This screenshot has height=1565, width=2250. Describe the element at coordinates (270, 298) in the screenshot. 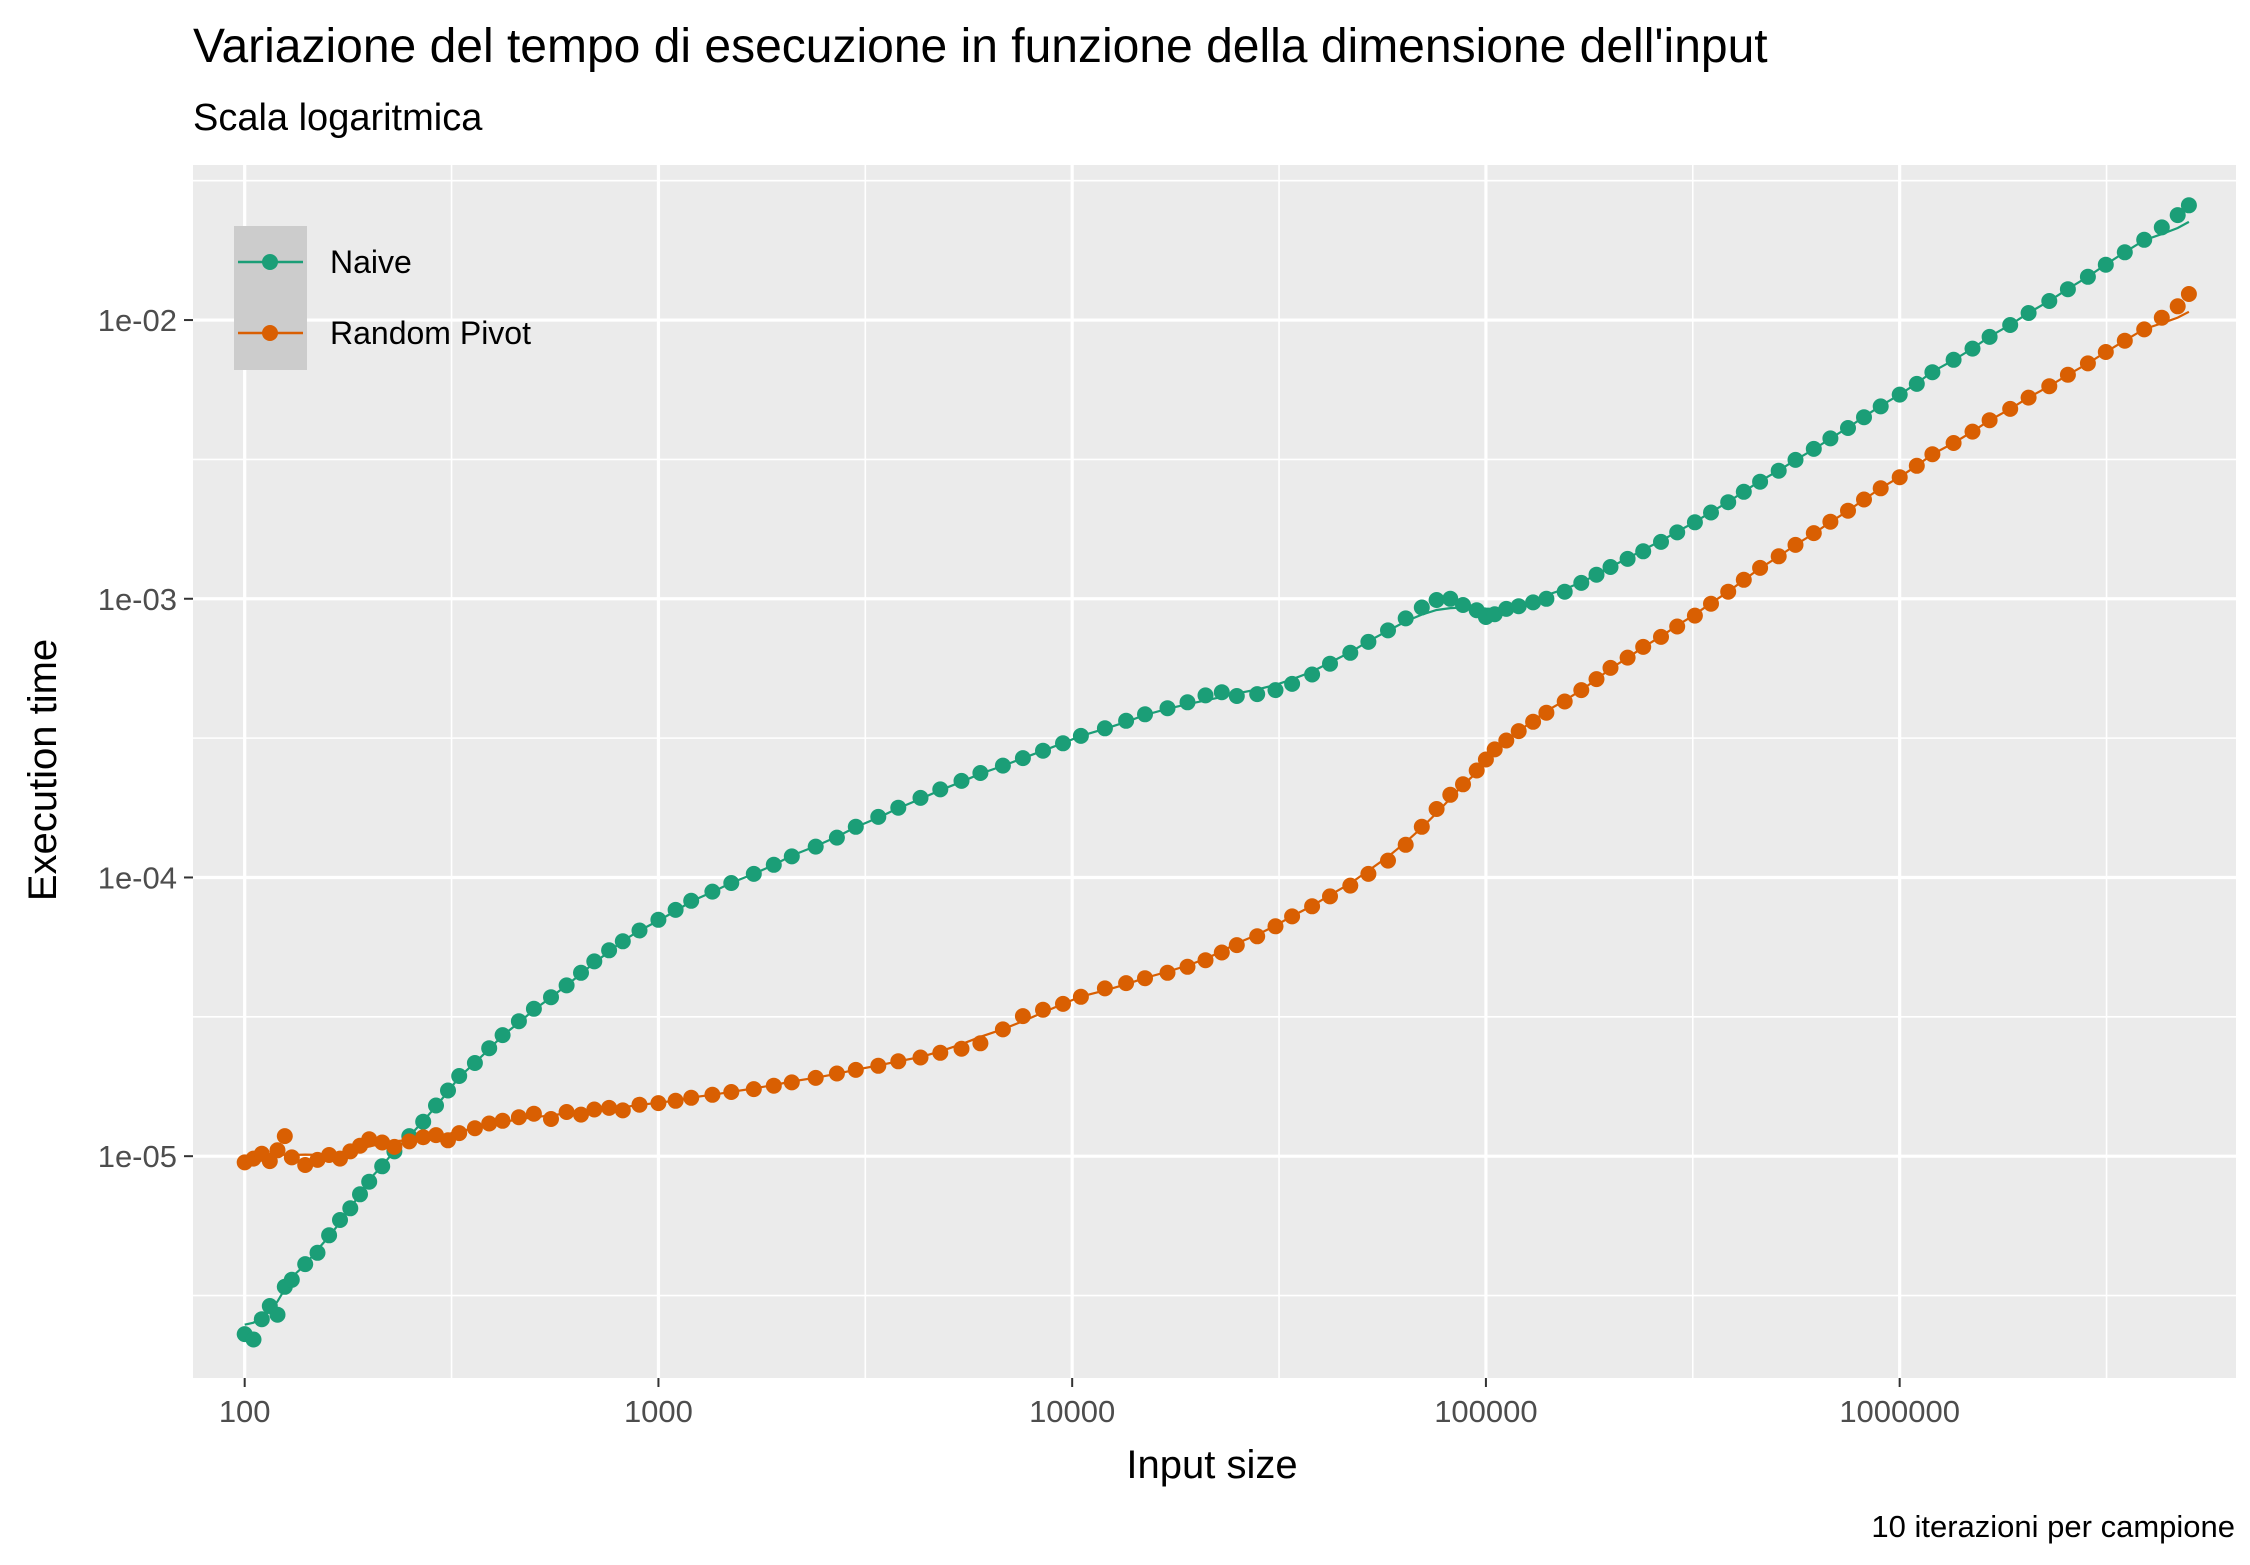

I see `legend-key-background` at that location.